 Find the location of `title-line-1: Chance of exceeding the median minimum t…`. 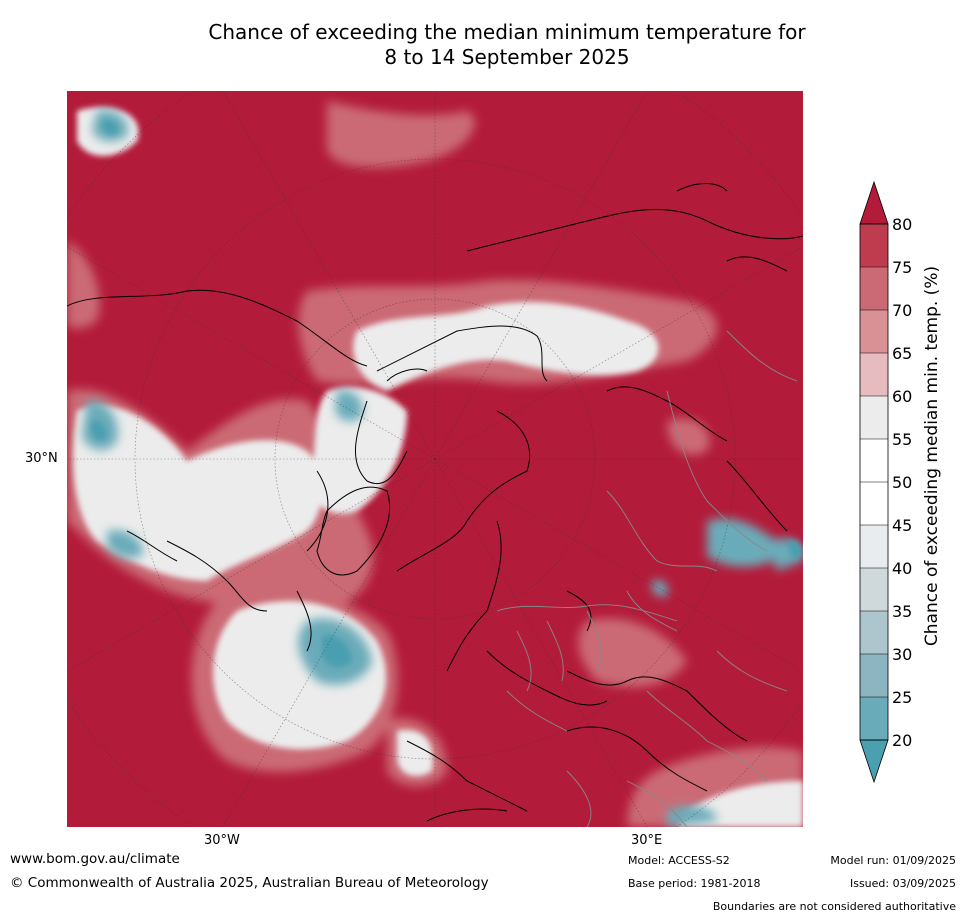

title-line-1: Chance of exceeding the median minimum t… is located at coordinates (507, 32).